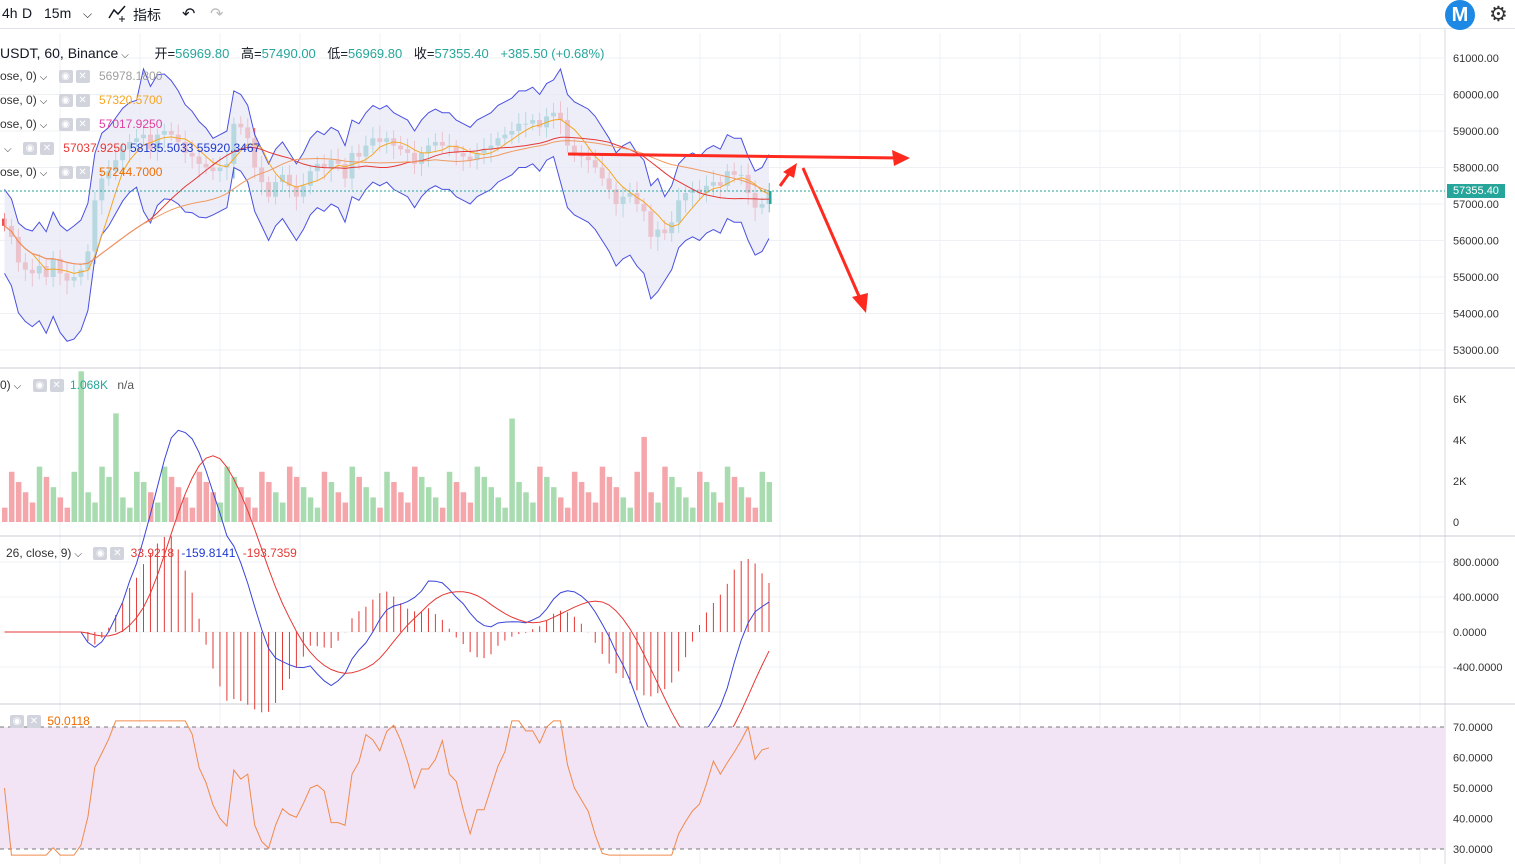  What do you see at coordinates (27, 13) in the screenshot?
I see `interval-d: D` at bounding box center [27, 13].